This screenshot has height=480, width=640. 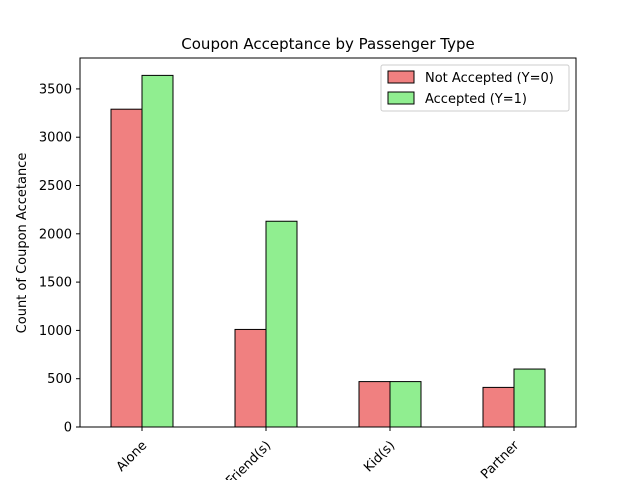 What do you see at coordinates (132, 456) in the screenshot?
I see `x-tick-label: Alone` at bounding box center [132, 456].